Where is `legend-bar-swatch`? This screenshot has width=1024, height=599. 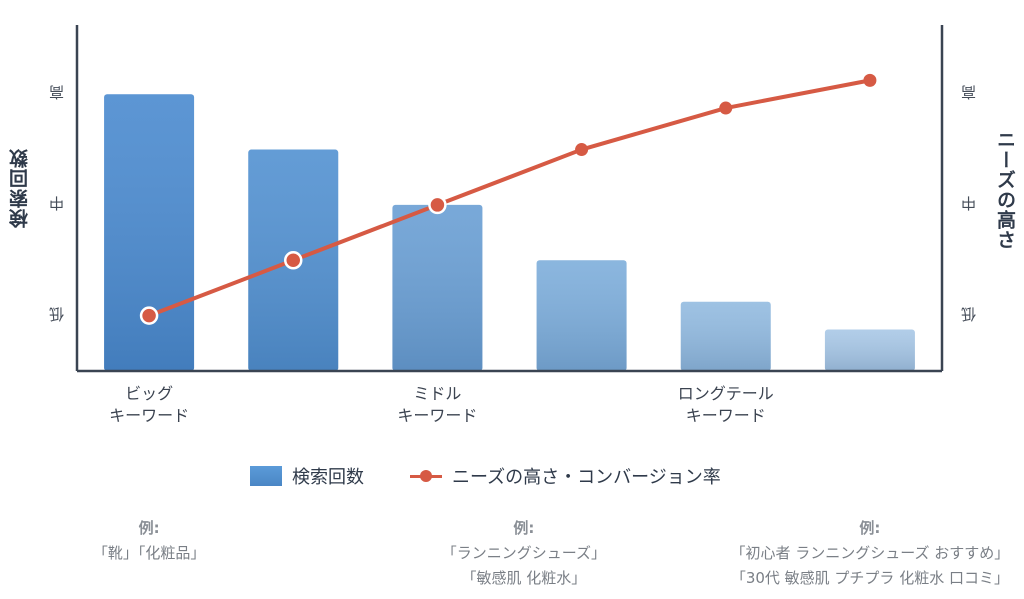 legend-bar-swatch is located at coordinates (266, 476).